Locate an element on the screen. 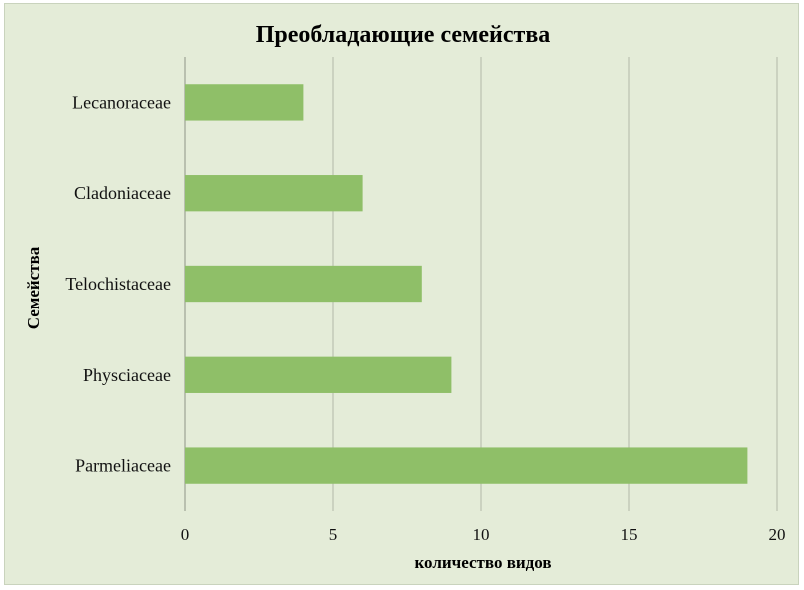 The height and width of the screenshot is (590, 804). category-label-lecanoraceae: Lecanoraceae is located at coordinates (121, 102).